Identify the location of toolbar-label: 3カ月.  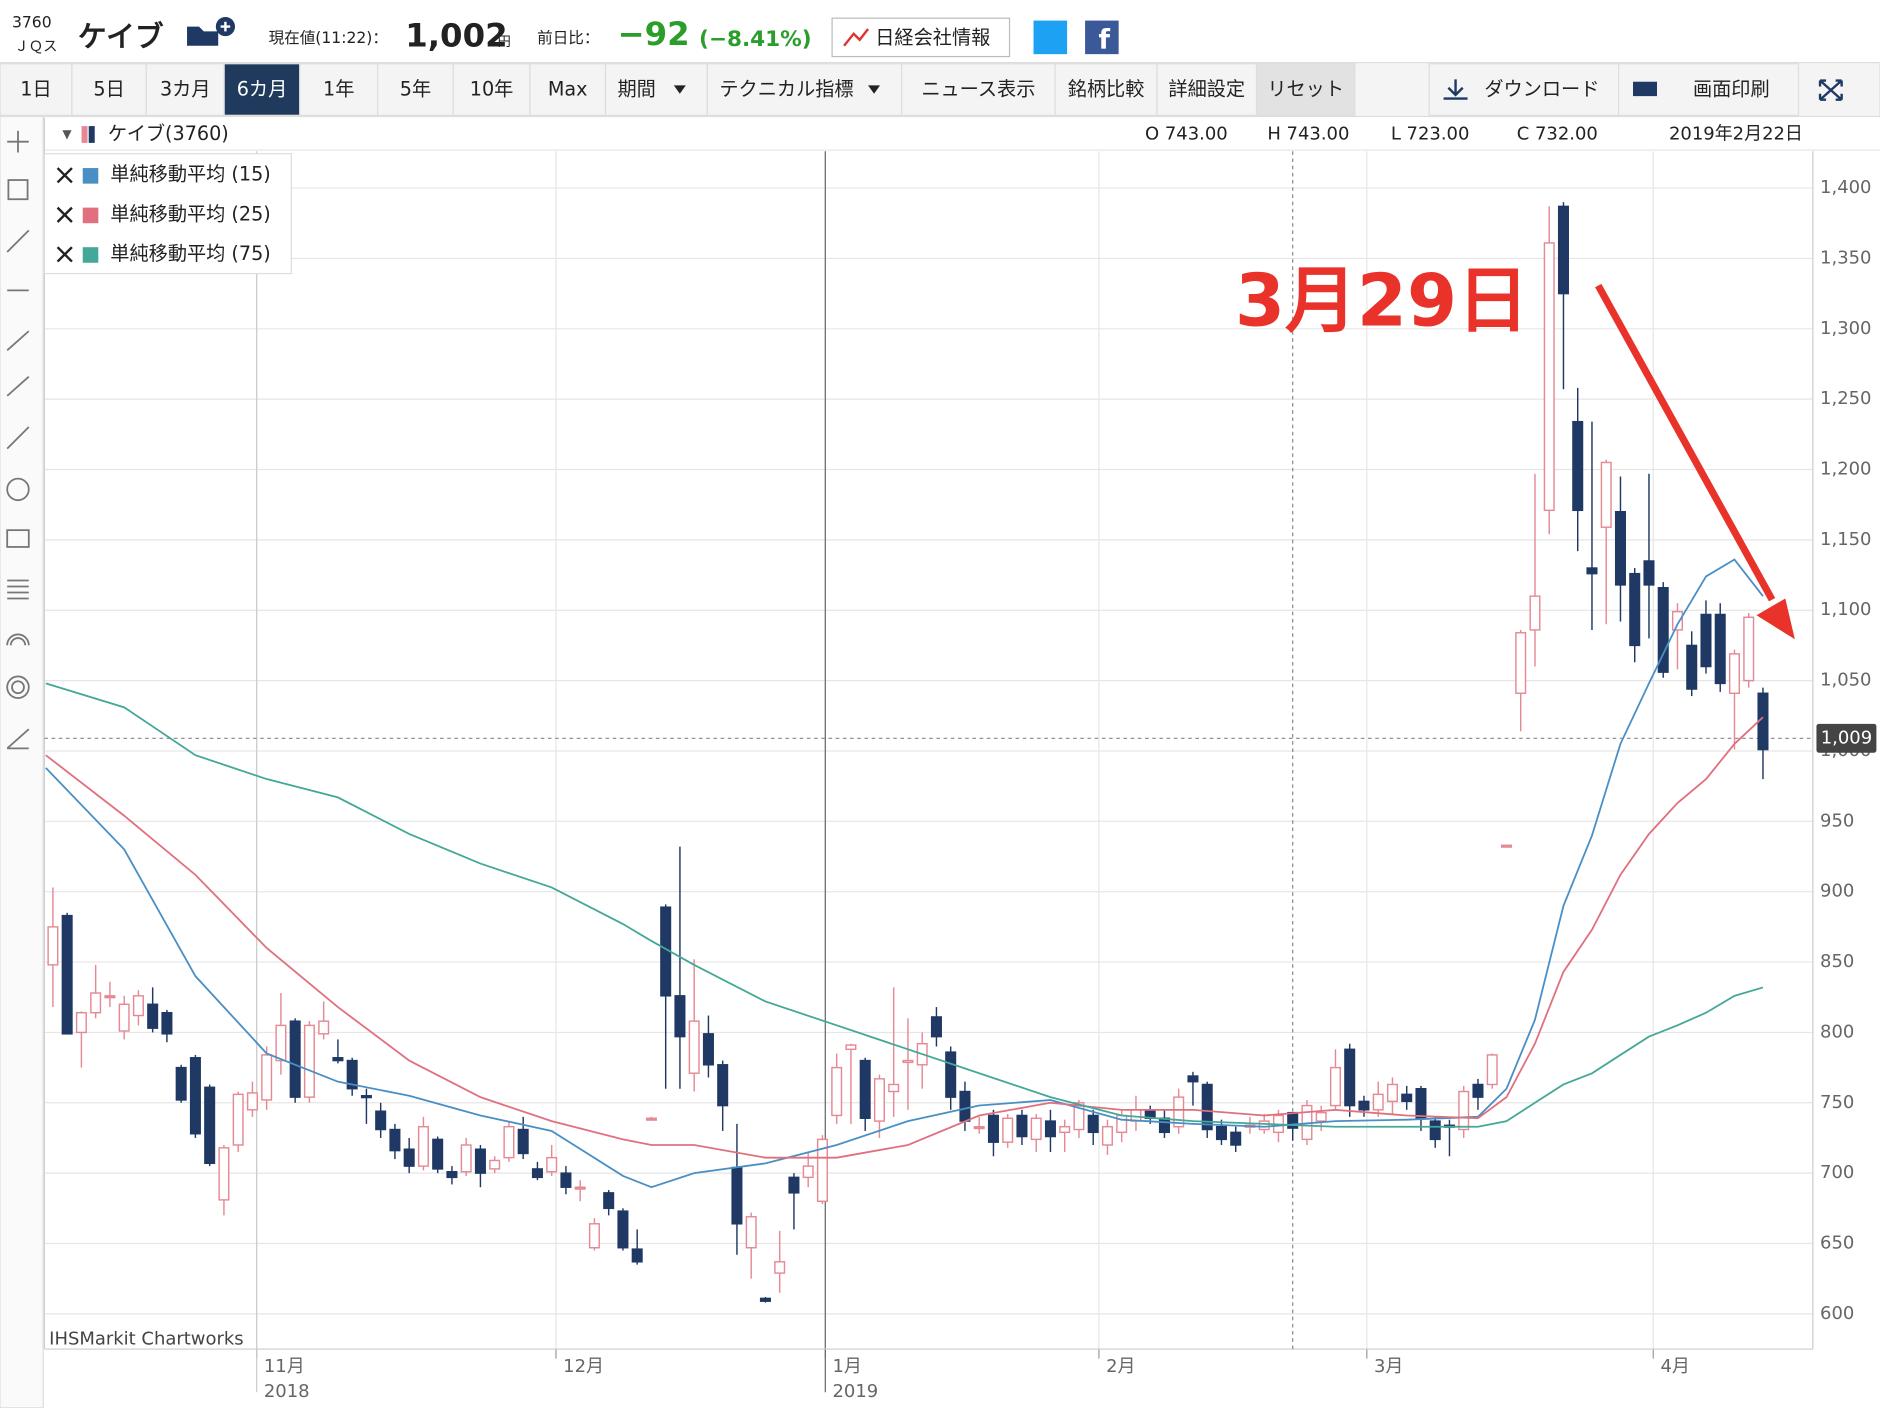
(185, 89).